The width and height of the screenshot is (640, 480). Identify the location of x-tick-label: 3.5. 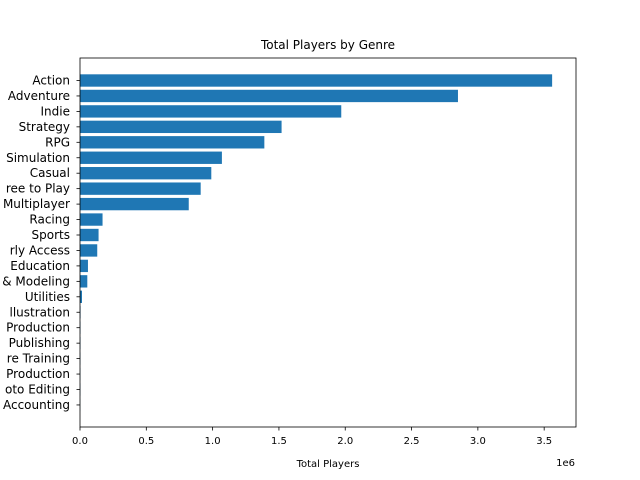
(544, 441).